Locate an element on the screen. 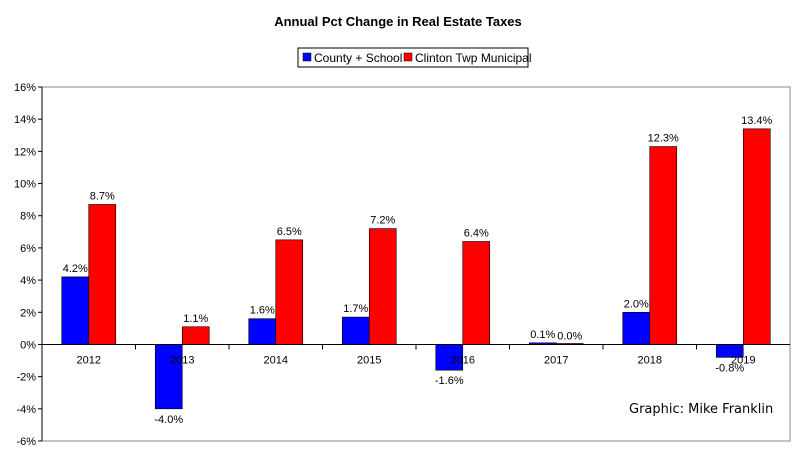 The height and width of the screenshot is (461, 795). data-label-clinton-twp: 1.1% is located at coordinates (195, 319).